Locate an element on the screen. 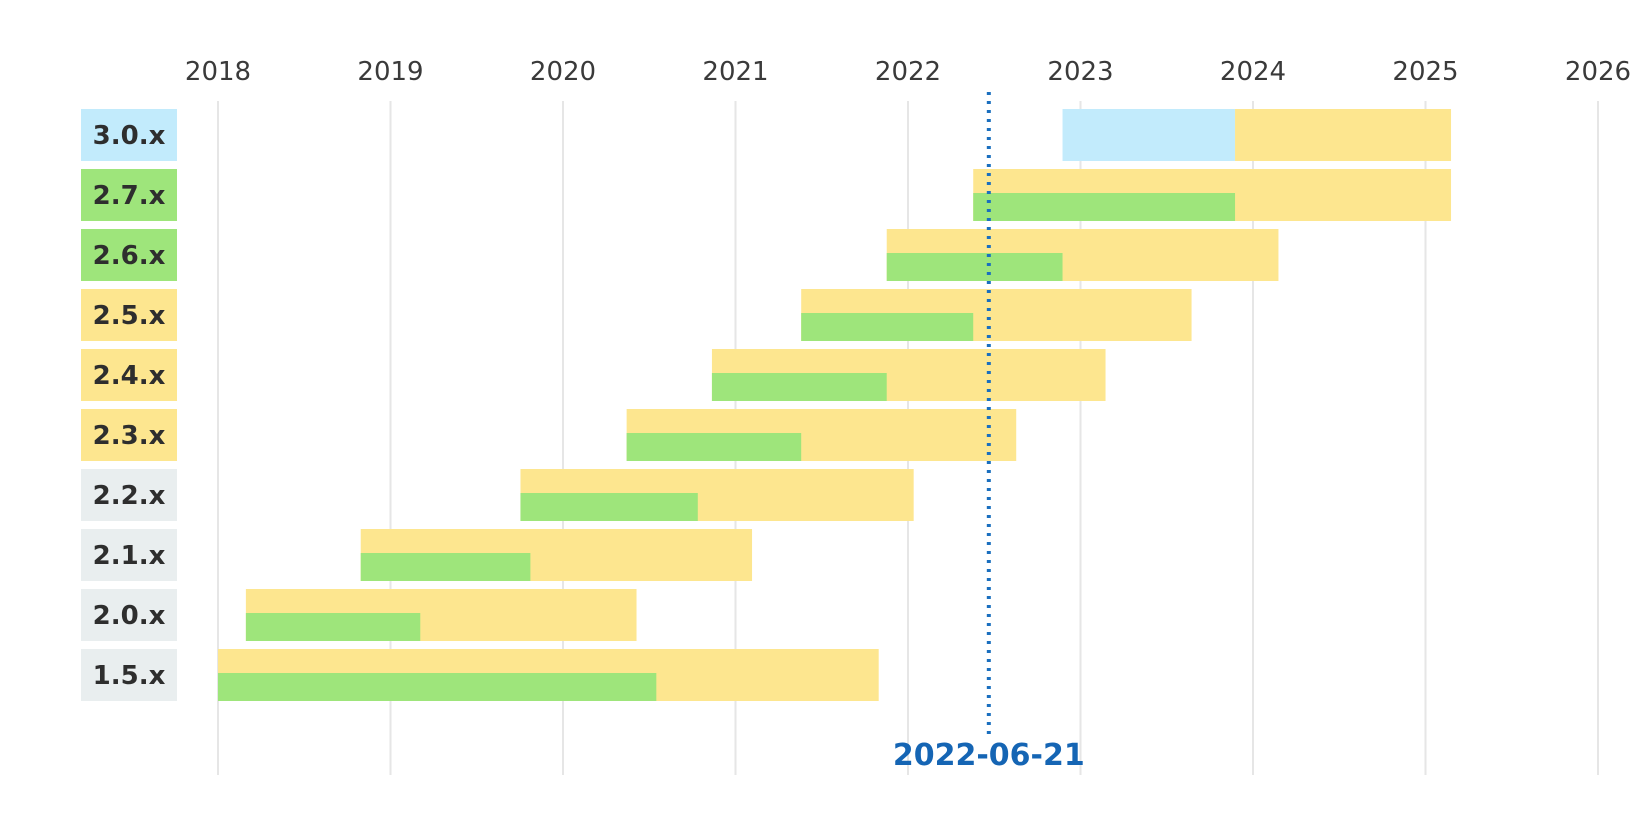 This screenshot has width=1652, height=832. x-tick-label: 2022 is located at coordinates (908, 72).